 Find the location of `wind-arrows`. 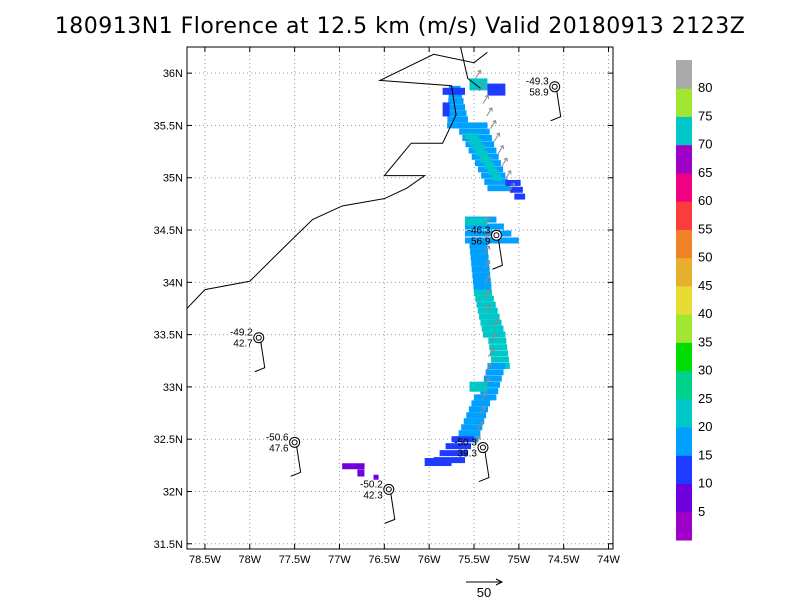

wind-arrows is located at coordinates (495, 257).